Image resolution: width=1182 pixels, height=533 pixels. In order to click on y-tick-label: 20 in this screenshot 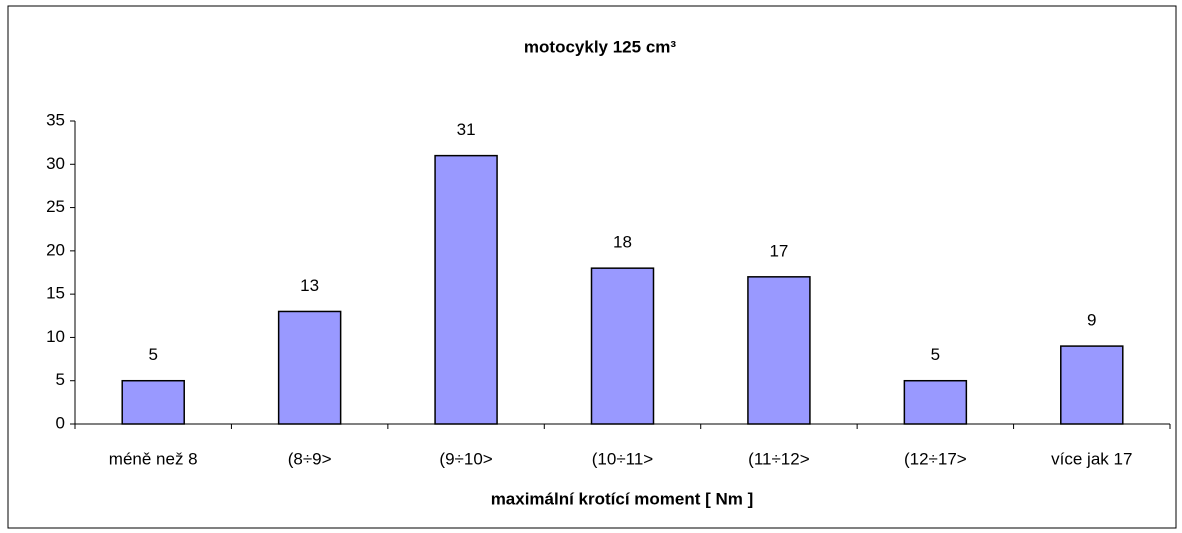, I will do `click(55, 249)`.